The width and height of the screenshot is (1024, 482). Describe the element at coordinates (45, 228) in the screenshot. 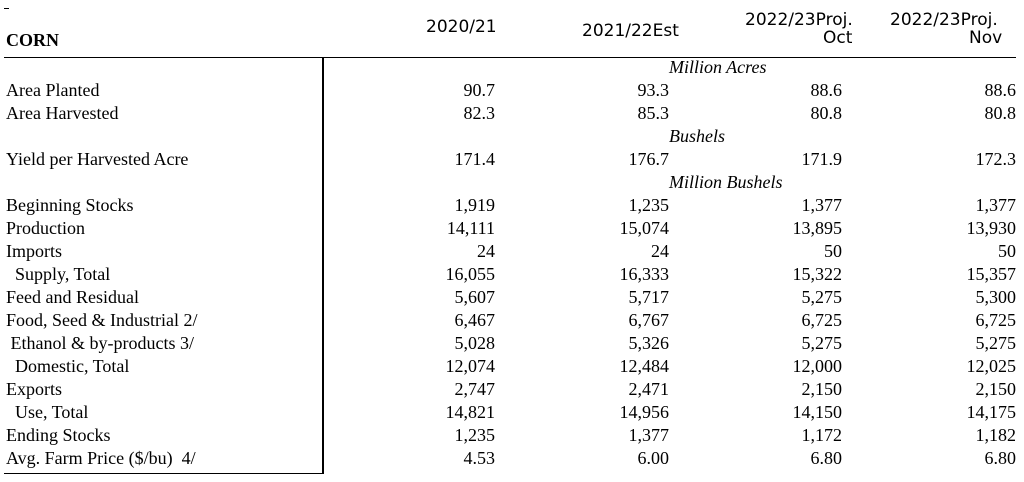

I see `row-label: Production` at that location.